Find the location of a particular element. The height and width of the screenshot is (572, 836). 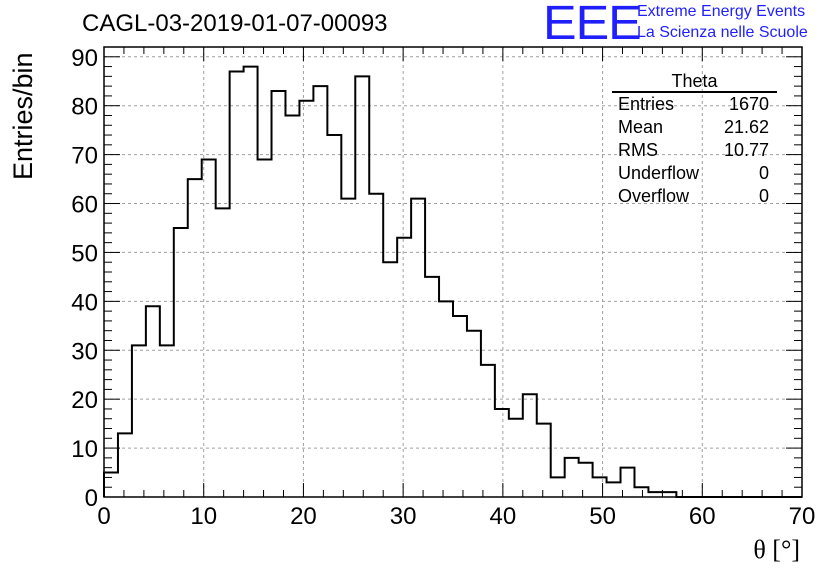

y-tick-label: 80 is located at coordinates (84, 107).